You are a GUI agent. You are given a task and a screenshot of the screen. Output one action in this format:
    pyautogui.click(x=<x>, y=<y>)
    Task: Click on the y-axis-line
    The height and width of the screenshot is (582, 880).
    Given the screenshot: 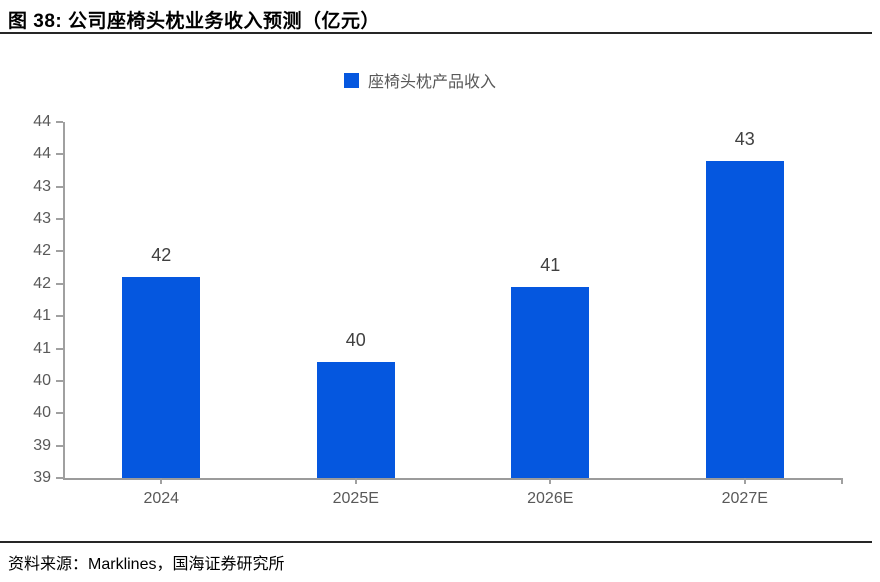 What is the action you would take?
    pyautogui.click(x=64, y=300)
    